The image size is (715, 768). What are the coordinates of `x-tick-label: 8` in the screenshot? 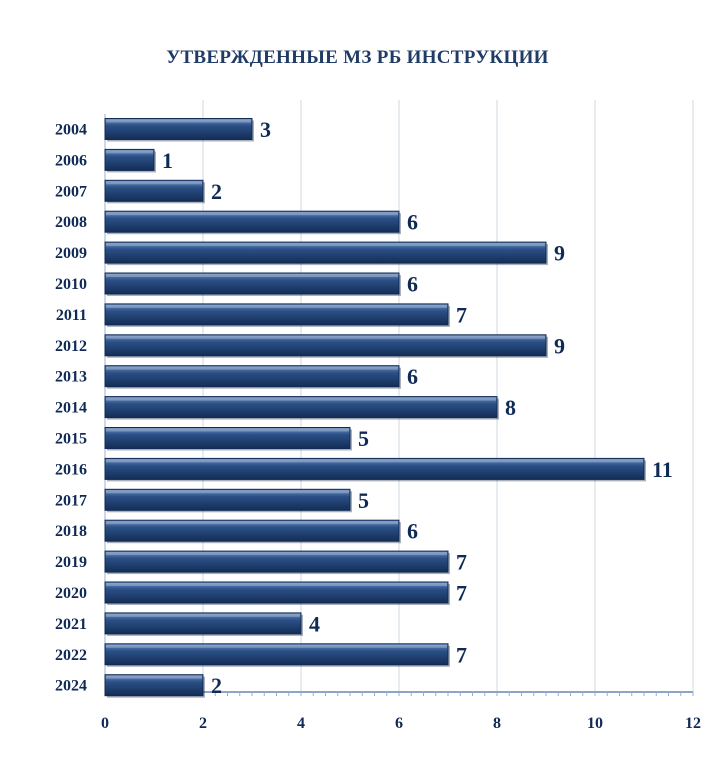 It's located at (497, 723).